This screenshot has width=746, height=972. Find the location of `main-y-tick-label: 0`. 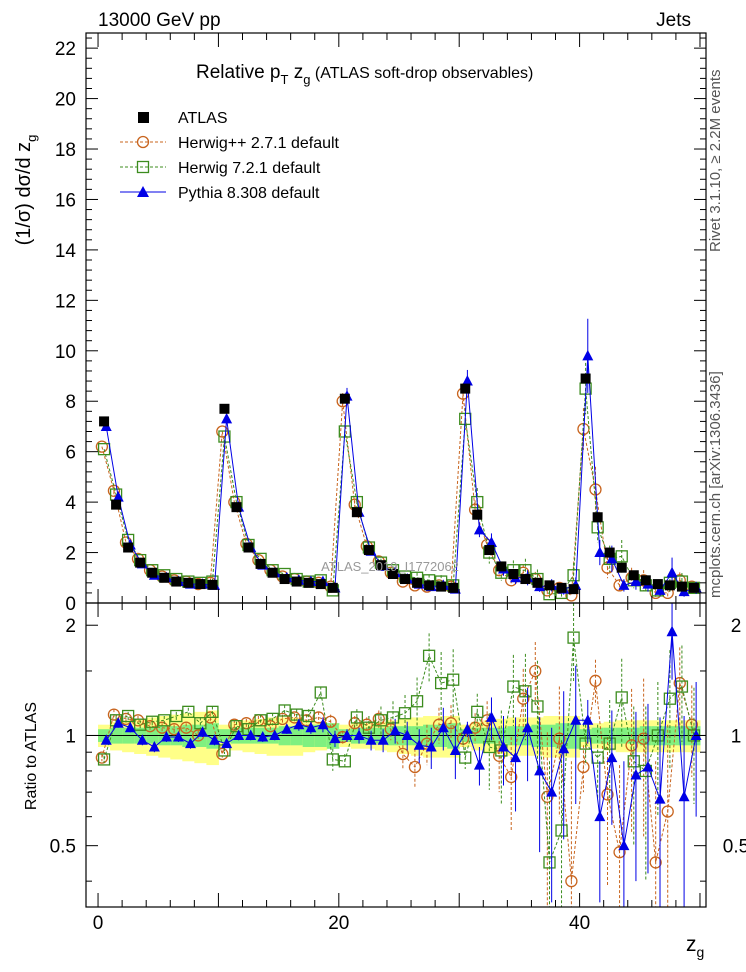

main-y-tick-label: 0 is located at coordinates (70, 604).